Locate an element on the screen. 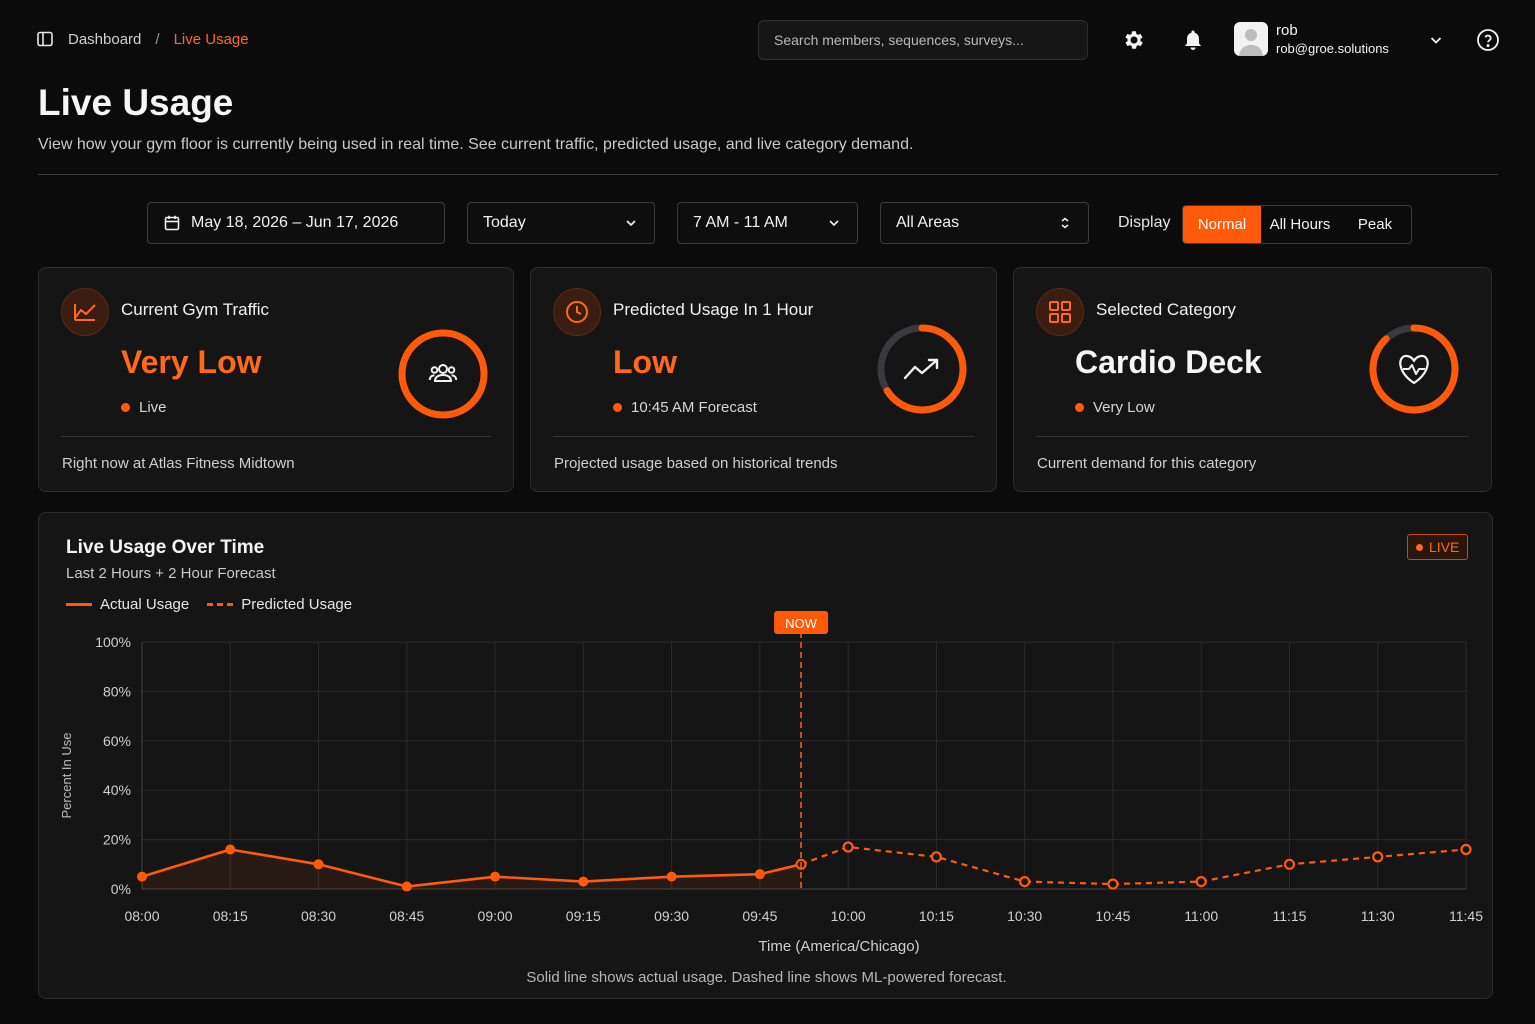 Image resolution: width=1535 pixels, height=1024 pixels. x-axis-title: Time (America/Chicago) is located at coordinates (838, 946).